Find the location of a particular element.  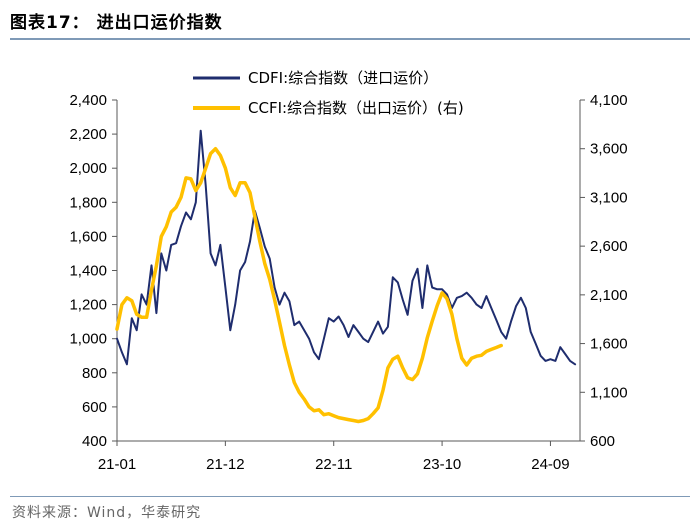

y-left-tick-label: 800 is located at coordinates (94, 373).